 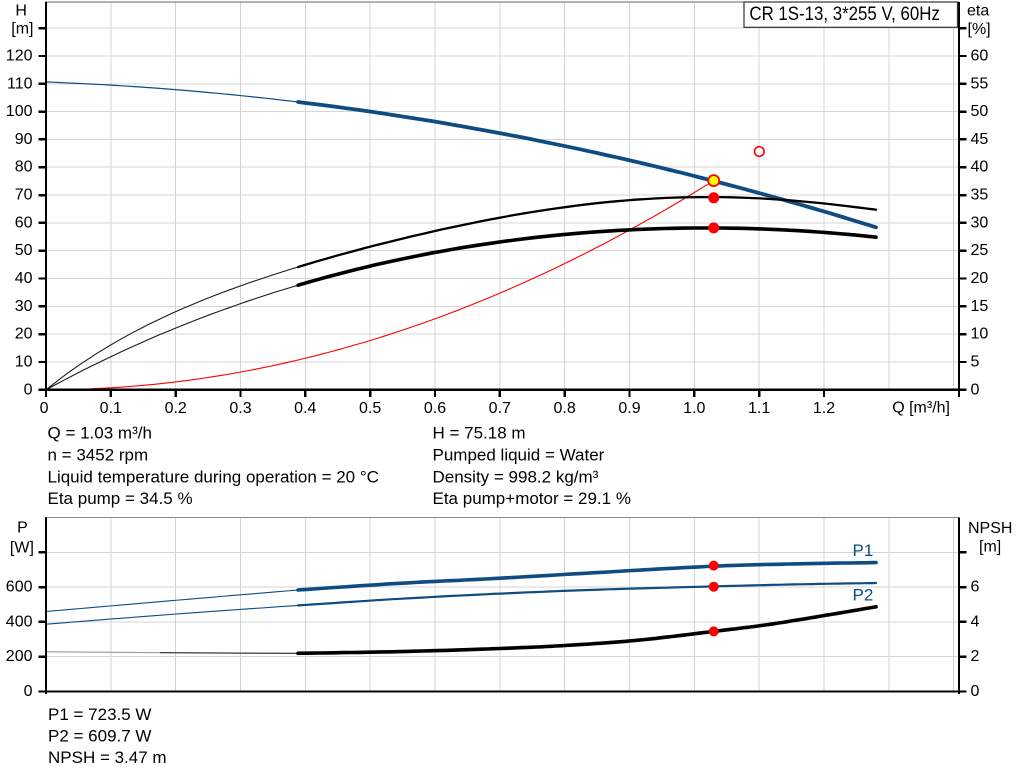 I want to click on svg-text: P1 = 723.5 W, so click(x=99, y=714).